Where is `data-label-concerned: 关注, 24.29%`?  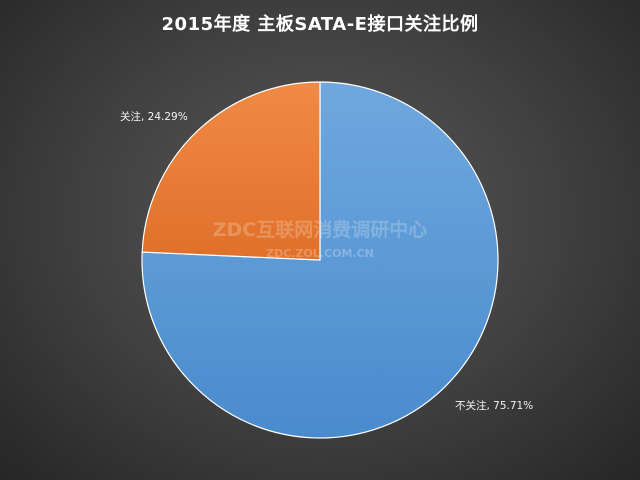
data-label-concerned: 关注, 24.29% is located at coordinates (154, 116).